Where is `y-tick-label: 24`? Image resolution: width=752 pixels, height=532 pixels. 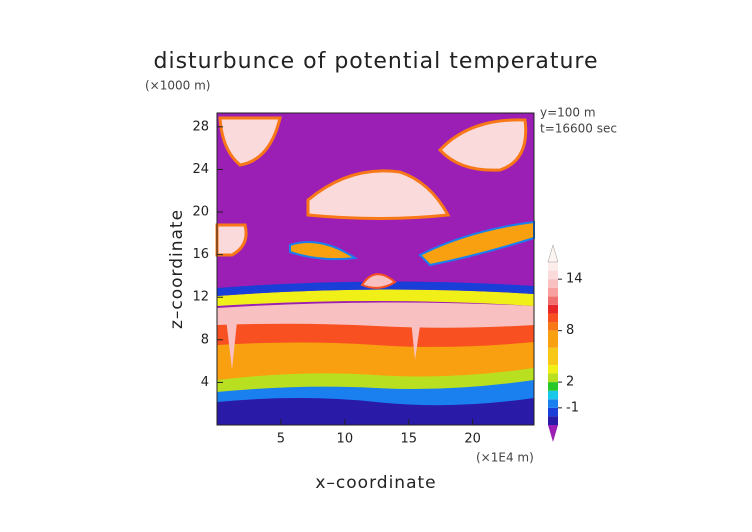
y-tick-label: 24 is located at coordinates (200, 169).